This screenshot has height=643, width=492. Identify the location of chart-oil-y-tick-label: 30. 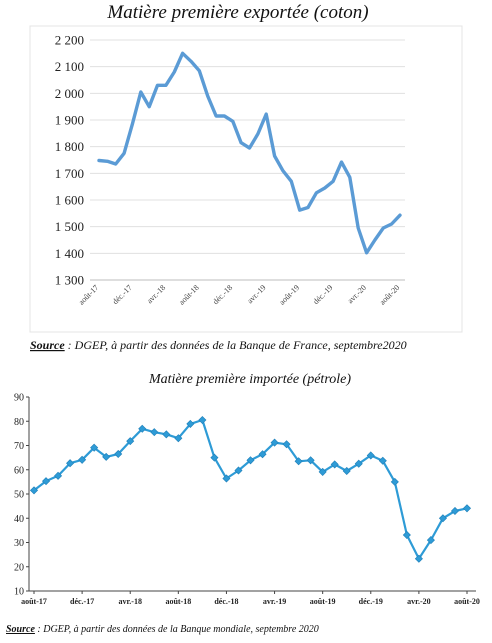
(19, 543).